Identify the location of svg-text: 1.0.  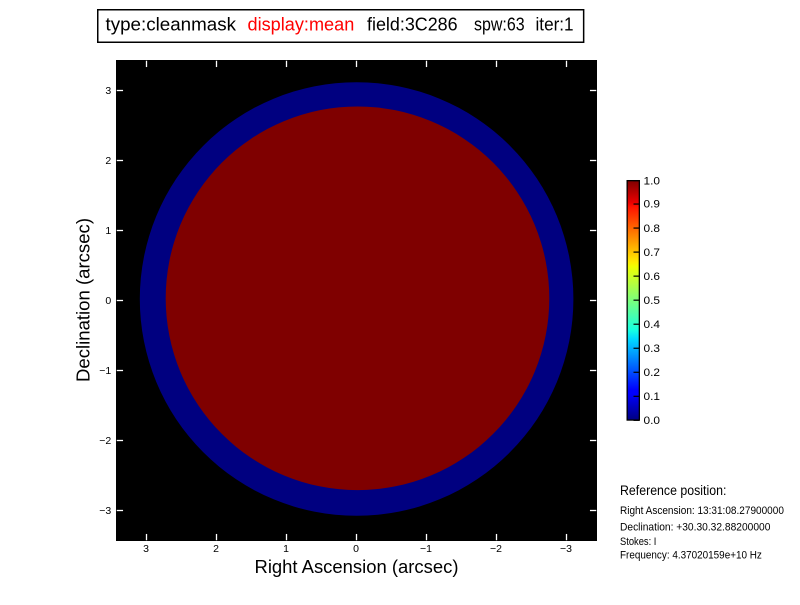
(652, 181).